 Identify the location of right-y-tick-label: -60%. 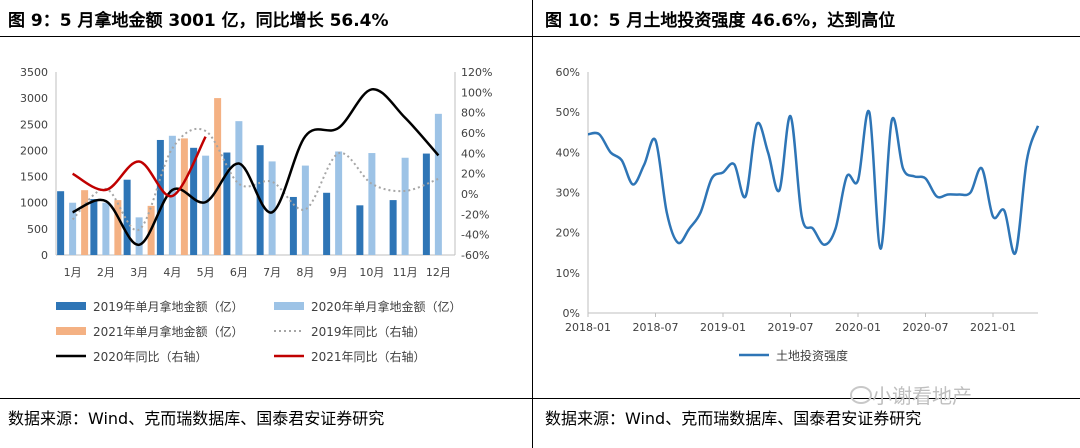
(475, 255).